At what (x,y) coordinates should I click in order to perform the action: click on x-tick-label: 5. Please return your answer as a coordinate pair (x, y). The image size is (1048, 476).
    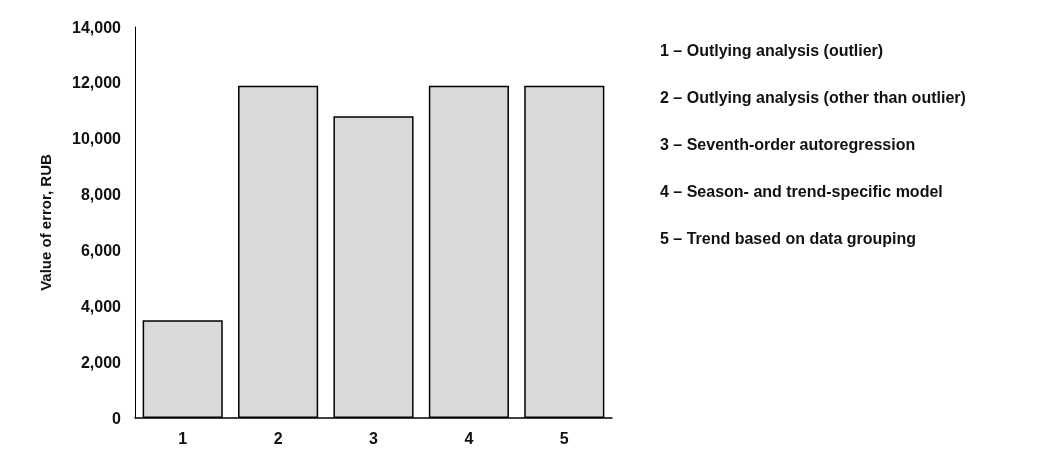
    Looking at the image, I should click on (564, 438).